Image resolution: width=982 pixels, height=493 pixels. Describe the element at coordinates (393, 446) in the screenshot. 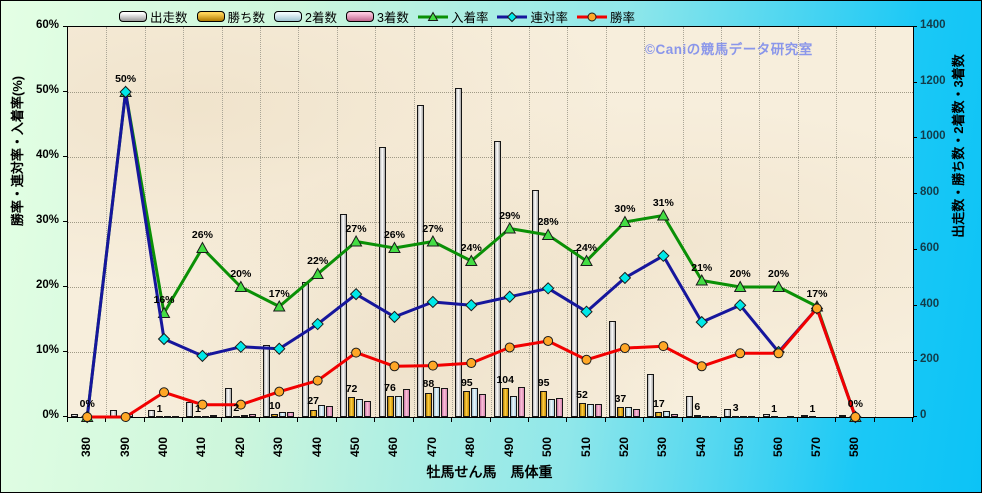

I see `x-tick-label: 460` at that location.